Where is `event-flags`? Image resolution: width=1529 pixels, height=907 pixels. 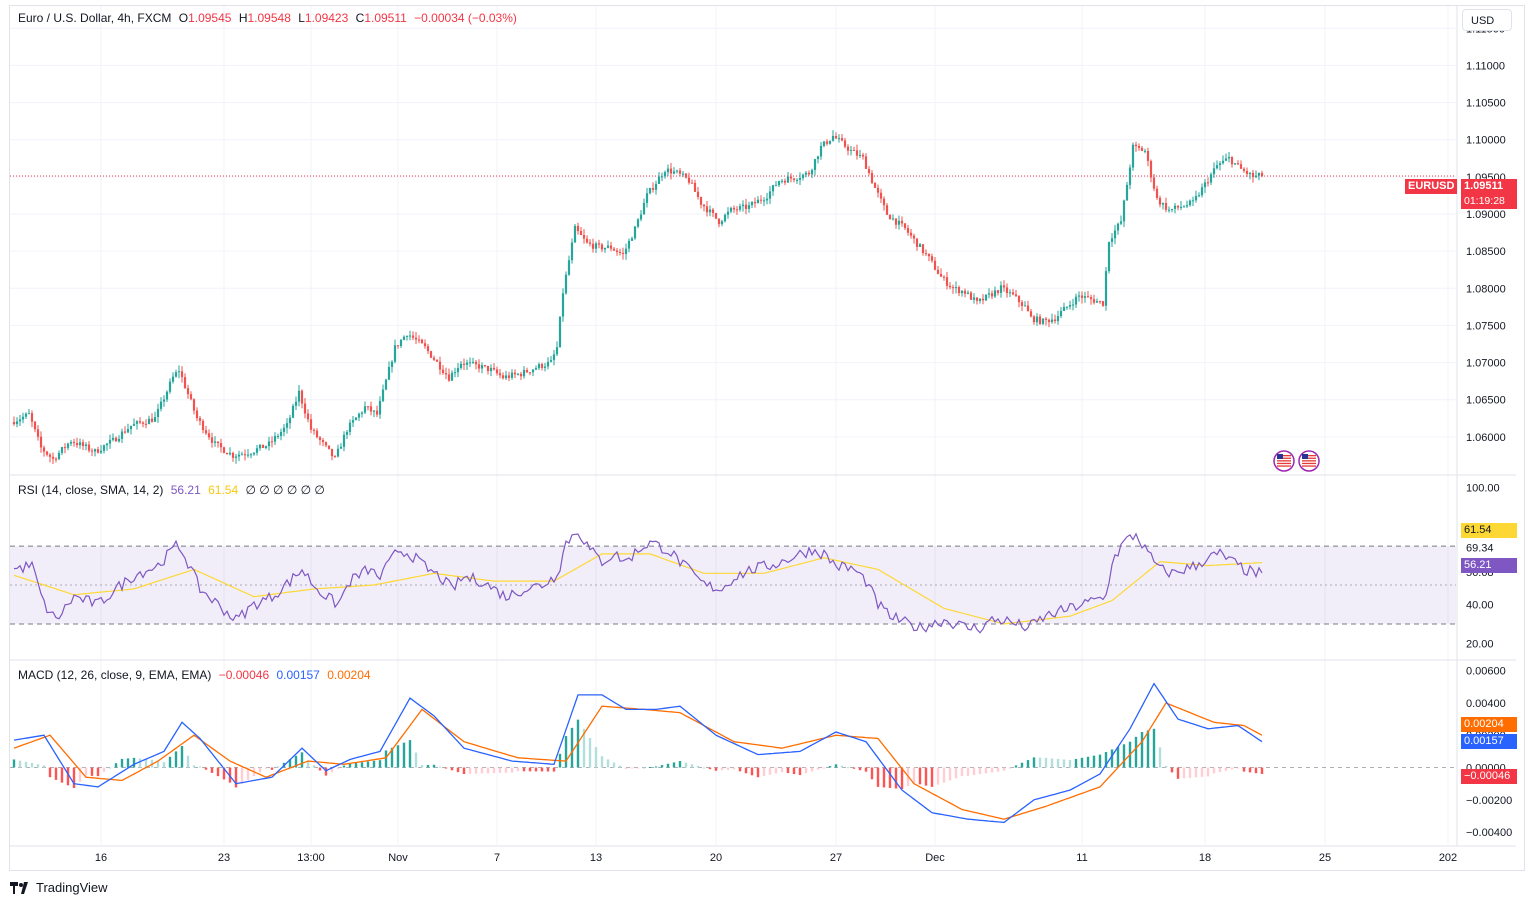
event-flags is located at coordinates (1296, 461).